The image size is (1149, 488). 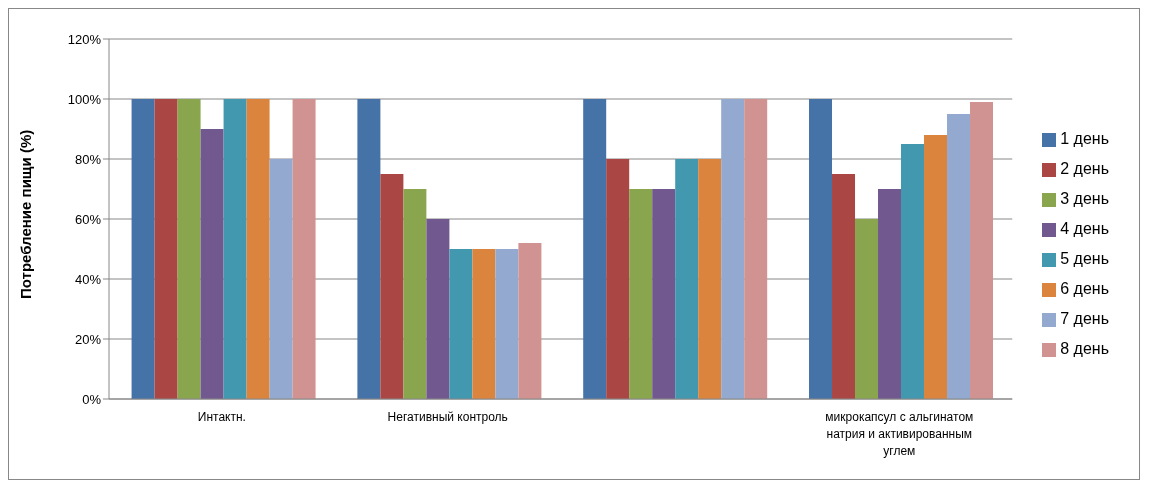 What do you see at coordinates (1084, 228) in the screenshot?
I see `legend-label: 4 день` at bounding box center [1084, 228].